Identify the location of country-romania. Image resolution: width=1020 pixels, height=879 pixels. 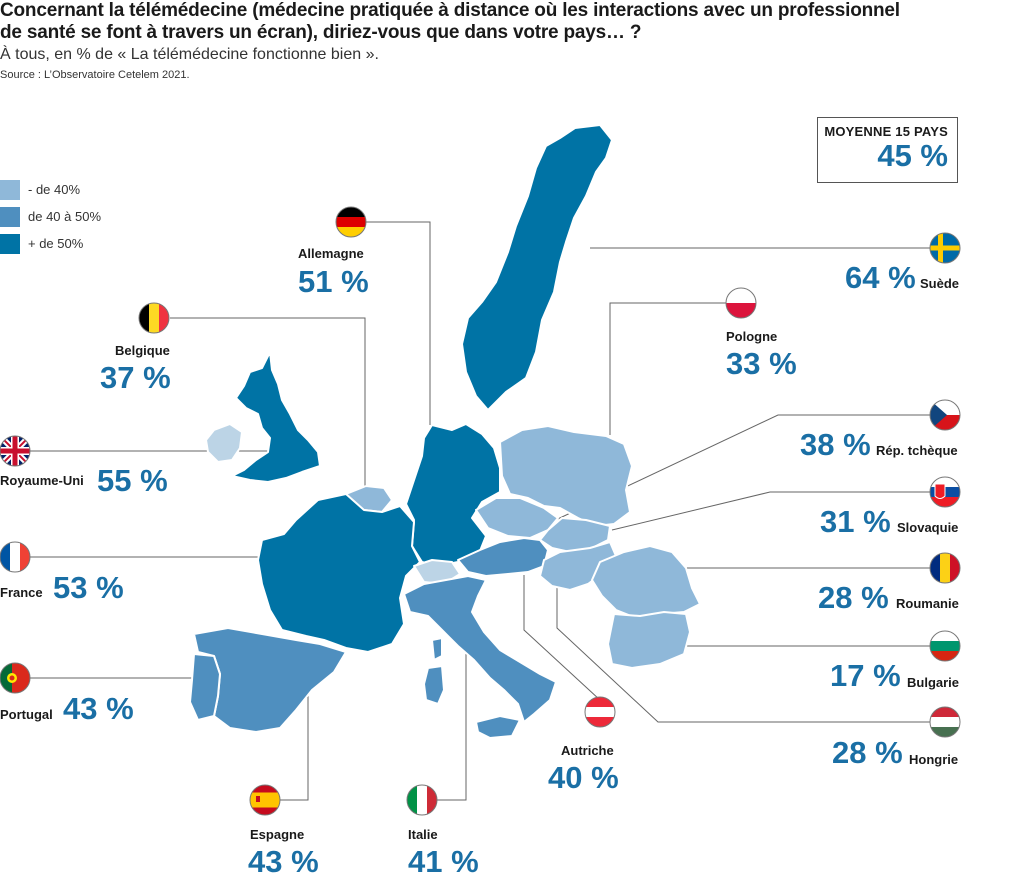
(646, 582).